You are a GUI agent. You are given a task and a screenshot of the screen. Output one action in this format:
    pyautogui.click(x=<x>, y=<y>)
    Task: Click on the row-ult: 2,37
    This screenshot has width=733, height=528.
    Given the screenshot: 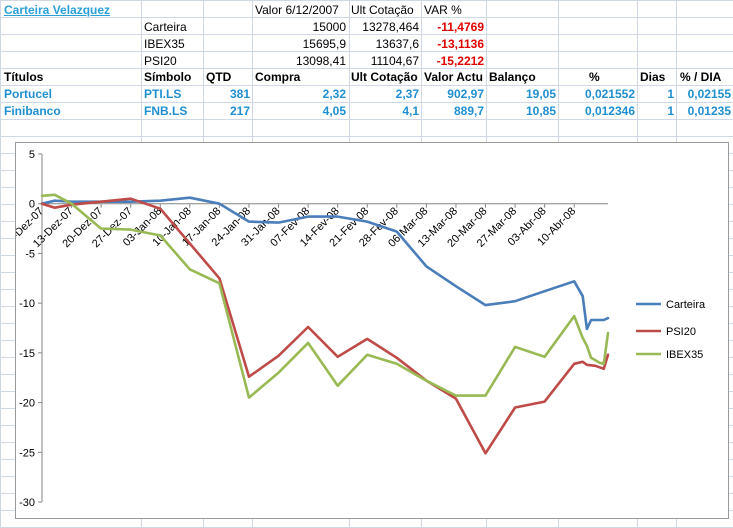 What is the action you would take?
    pyautogui.click(x=407, y=94)
    